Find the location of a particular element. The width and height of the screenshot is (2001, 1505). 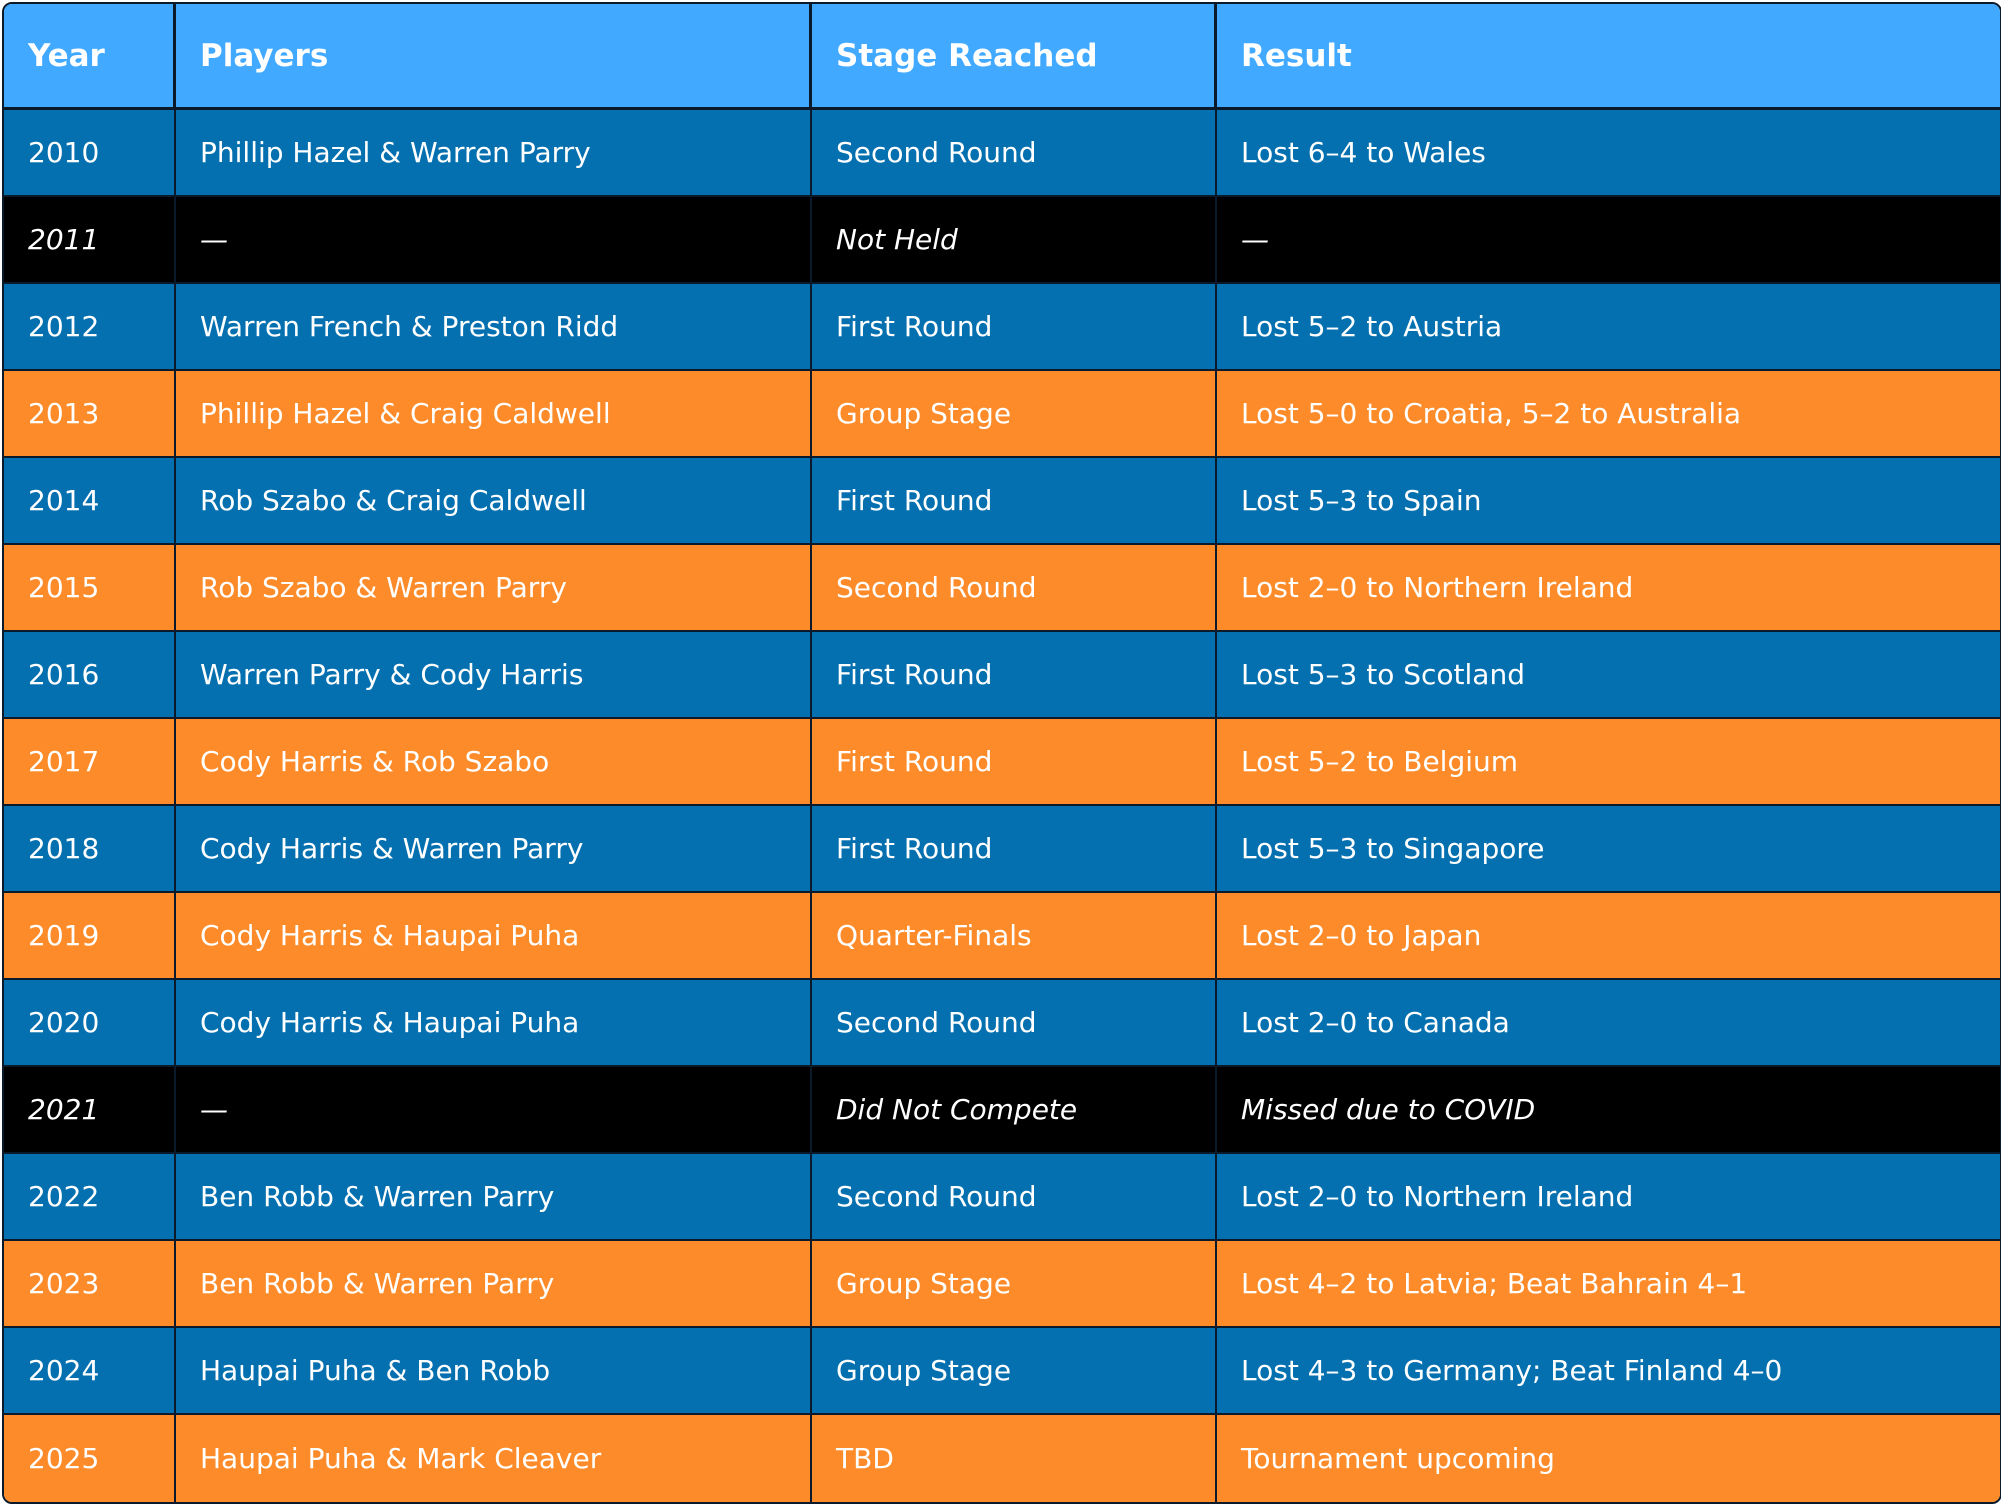

cell-result: Lost 4–3 to Germany; Beat Finland 4–0 is located at coordinates (1608, 1371).